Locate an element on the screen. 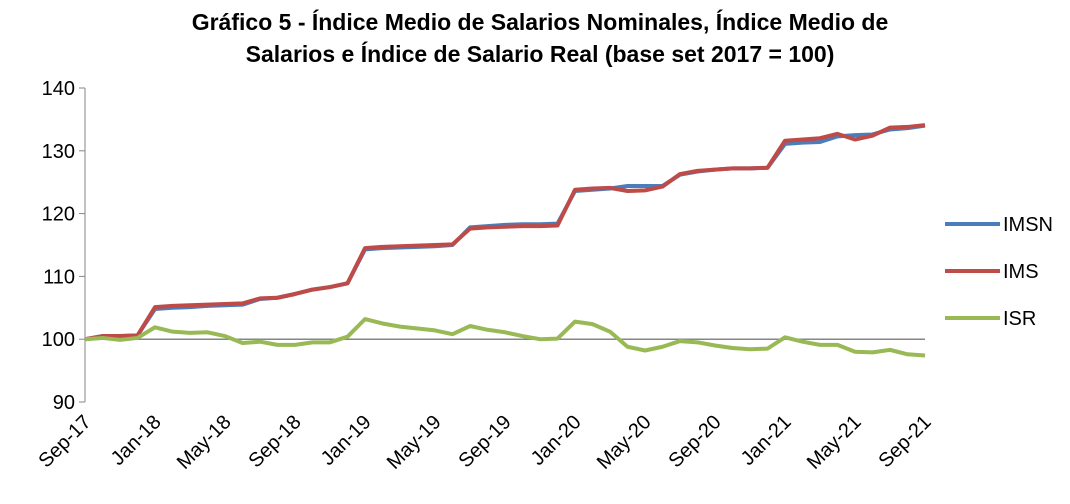  x-tick-label: Sep-17 is located at coordinates (64, 441).